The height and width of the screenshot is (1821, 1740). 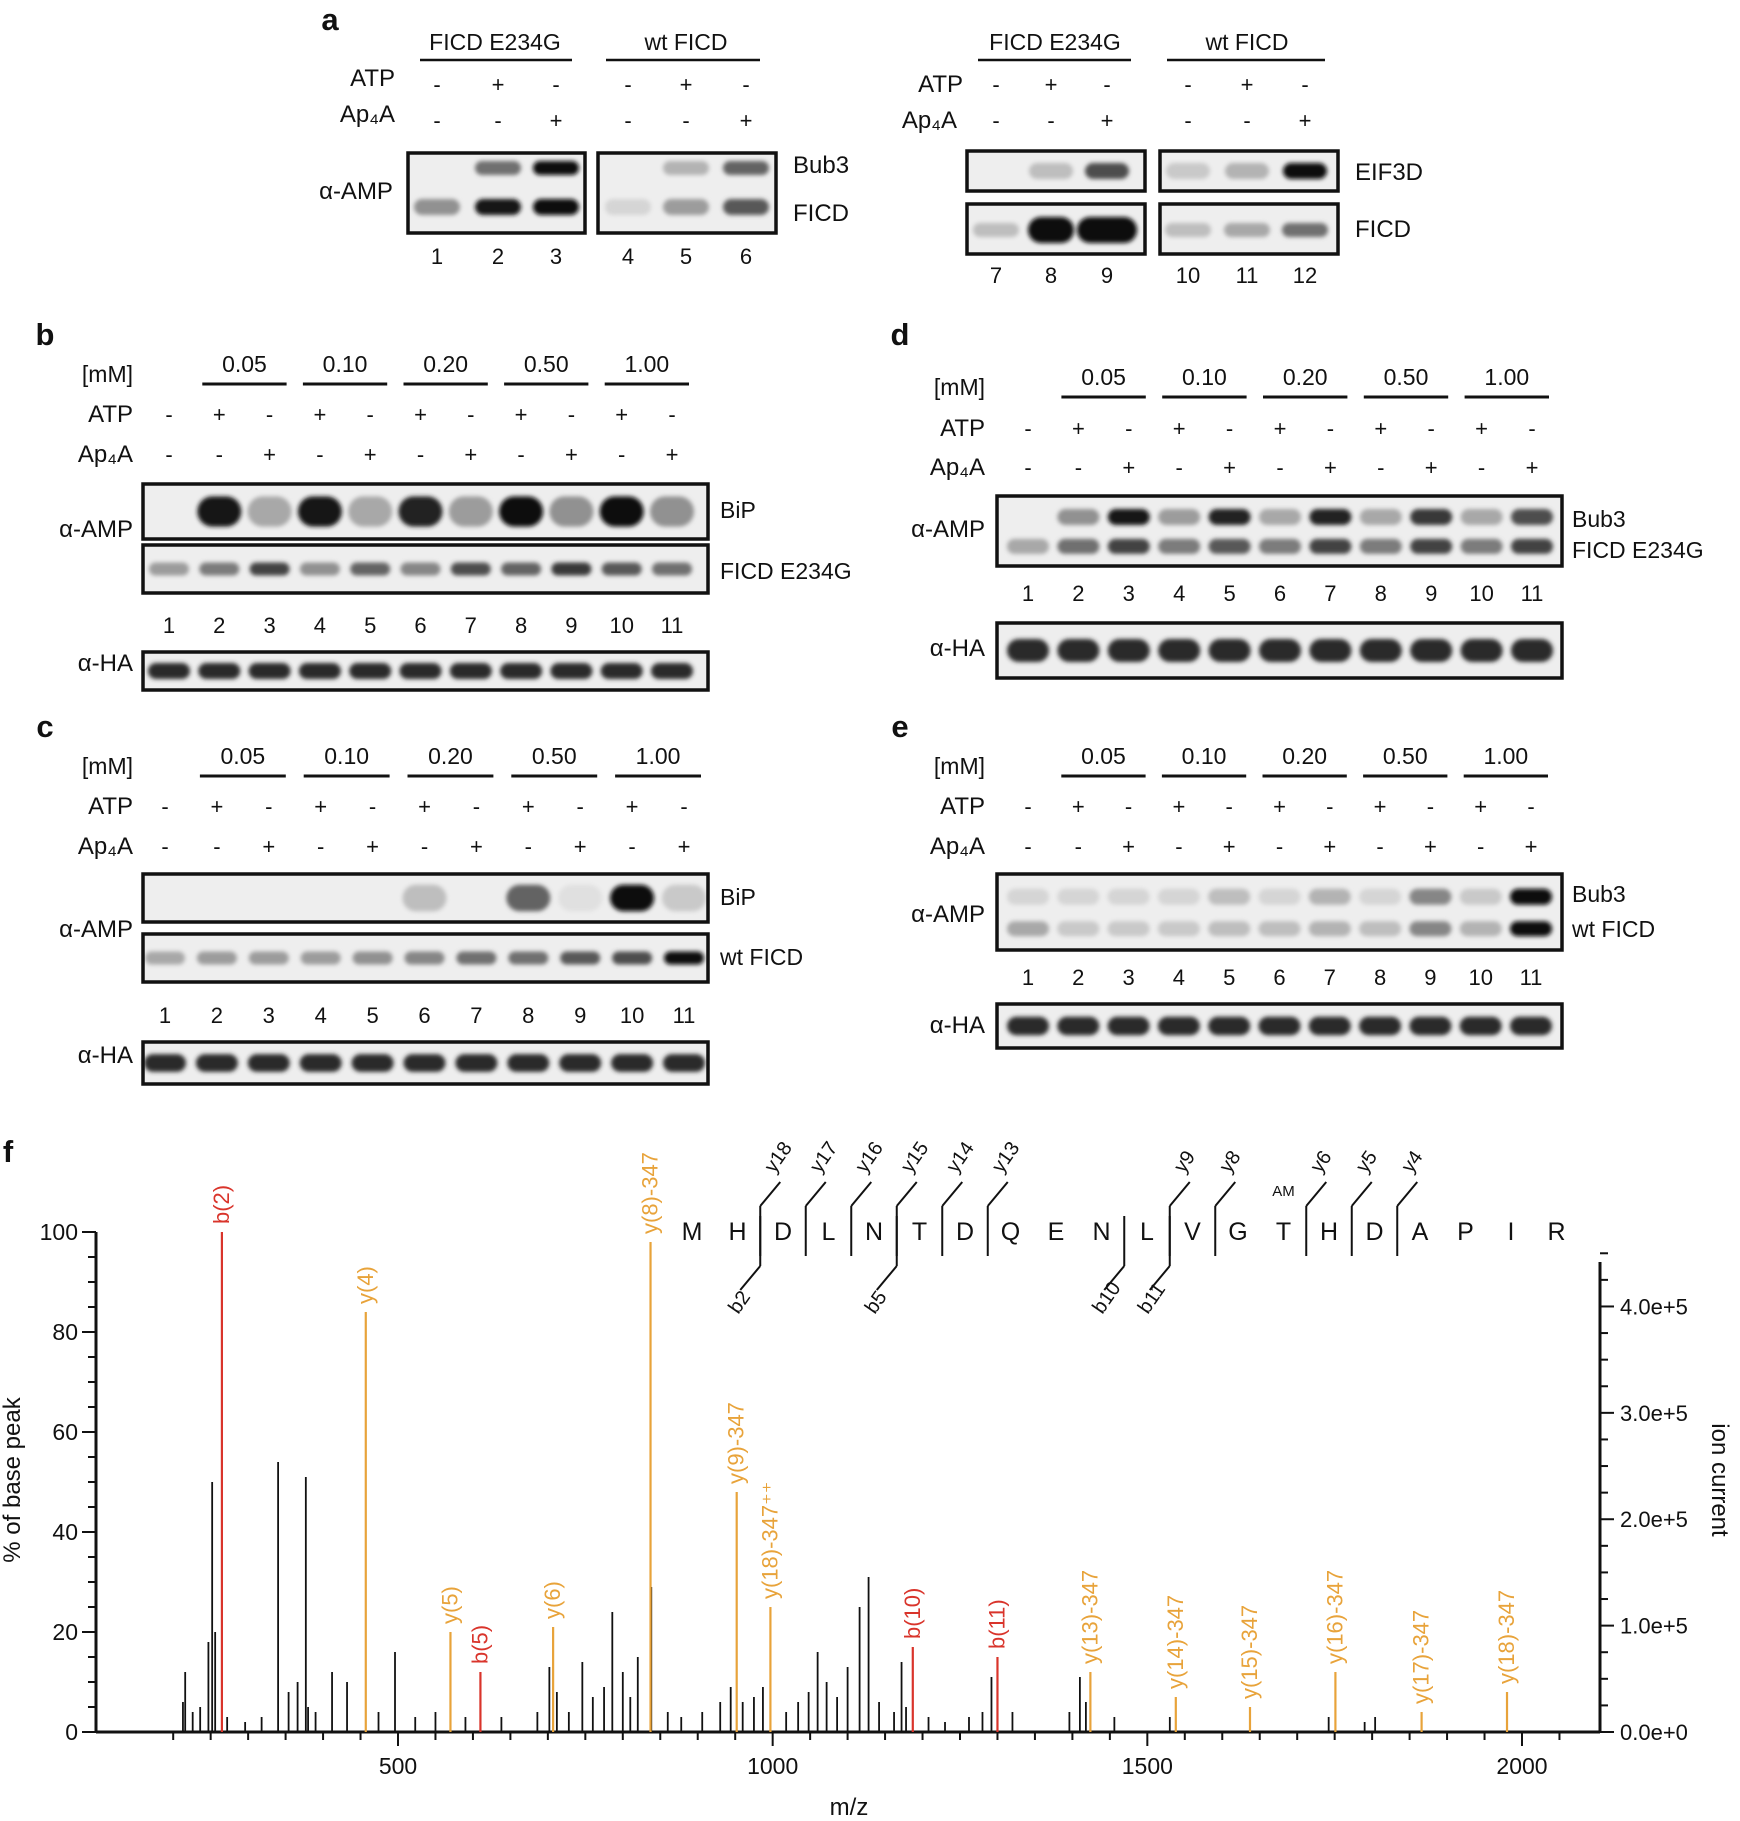 What do you see at coordinates (1334, 1617) in the screenshot?
I see `peak-label-y: y(16)-347` at bounding box center [1334, 1617].